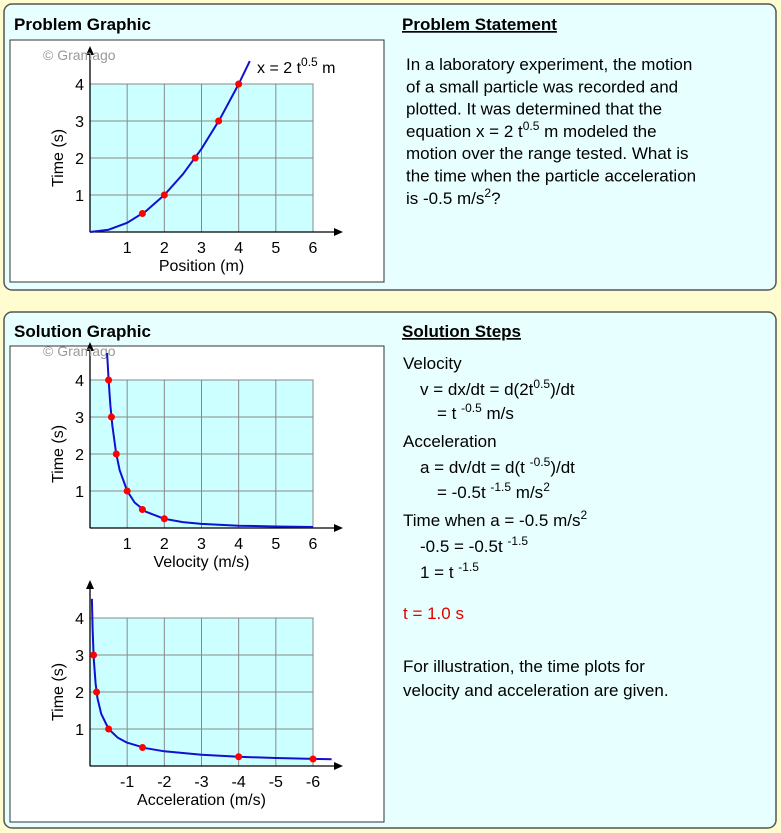 This screenshot has width=781, height=833. I want to click on step-line: = -0.5t -1.5 m/s2, so click(493, 491).